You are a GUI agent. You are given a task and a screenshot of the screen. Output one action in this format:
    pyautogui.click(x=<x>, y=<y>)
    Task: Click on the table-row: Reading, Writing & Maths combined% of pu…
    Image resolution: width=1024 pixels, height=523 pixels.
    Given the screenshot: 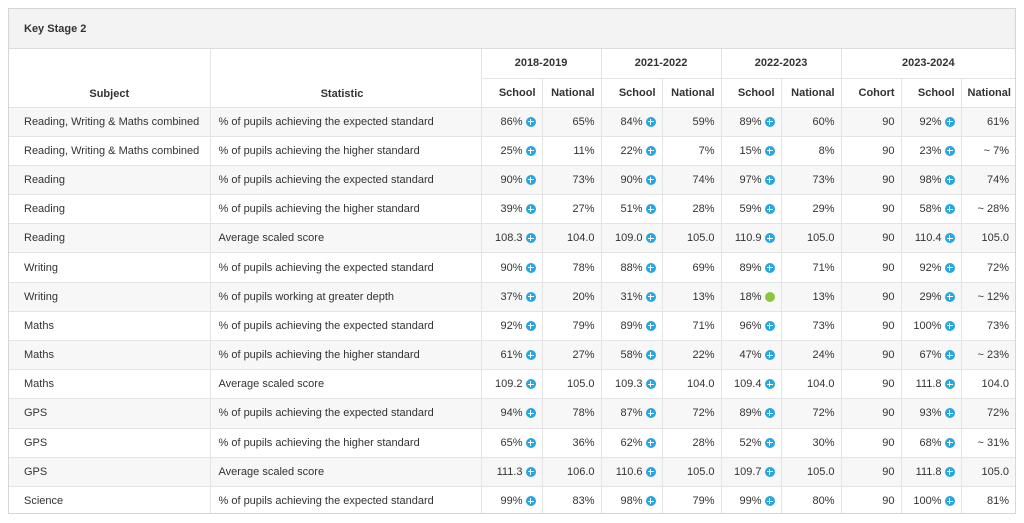 What is the action you would take?
    pyautogui.click(x=512, y=121)
    